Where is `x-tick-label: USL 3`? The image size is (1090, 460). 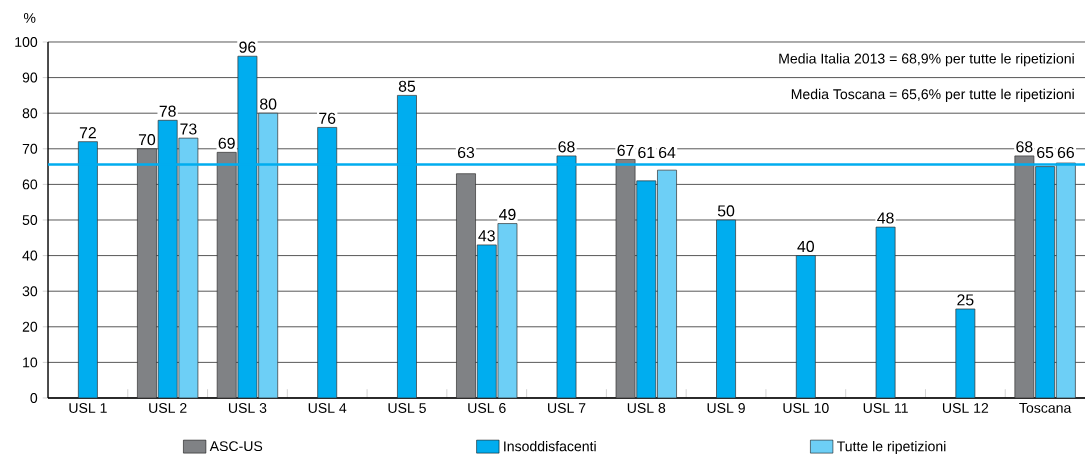 x-tick-label: USL 3 is located at coordinates (247, 407).